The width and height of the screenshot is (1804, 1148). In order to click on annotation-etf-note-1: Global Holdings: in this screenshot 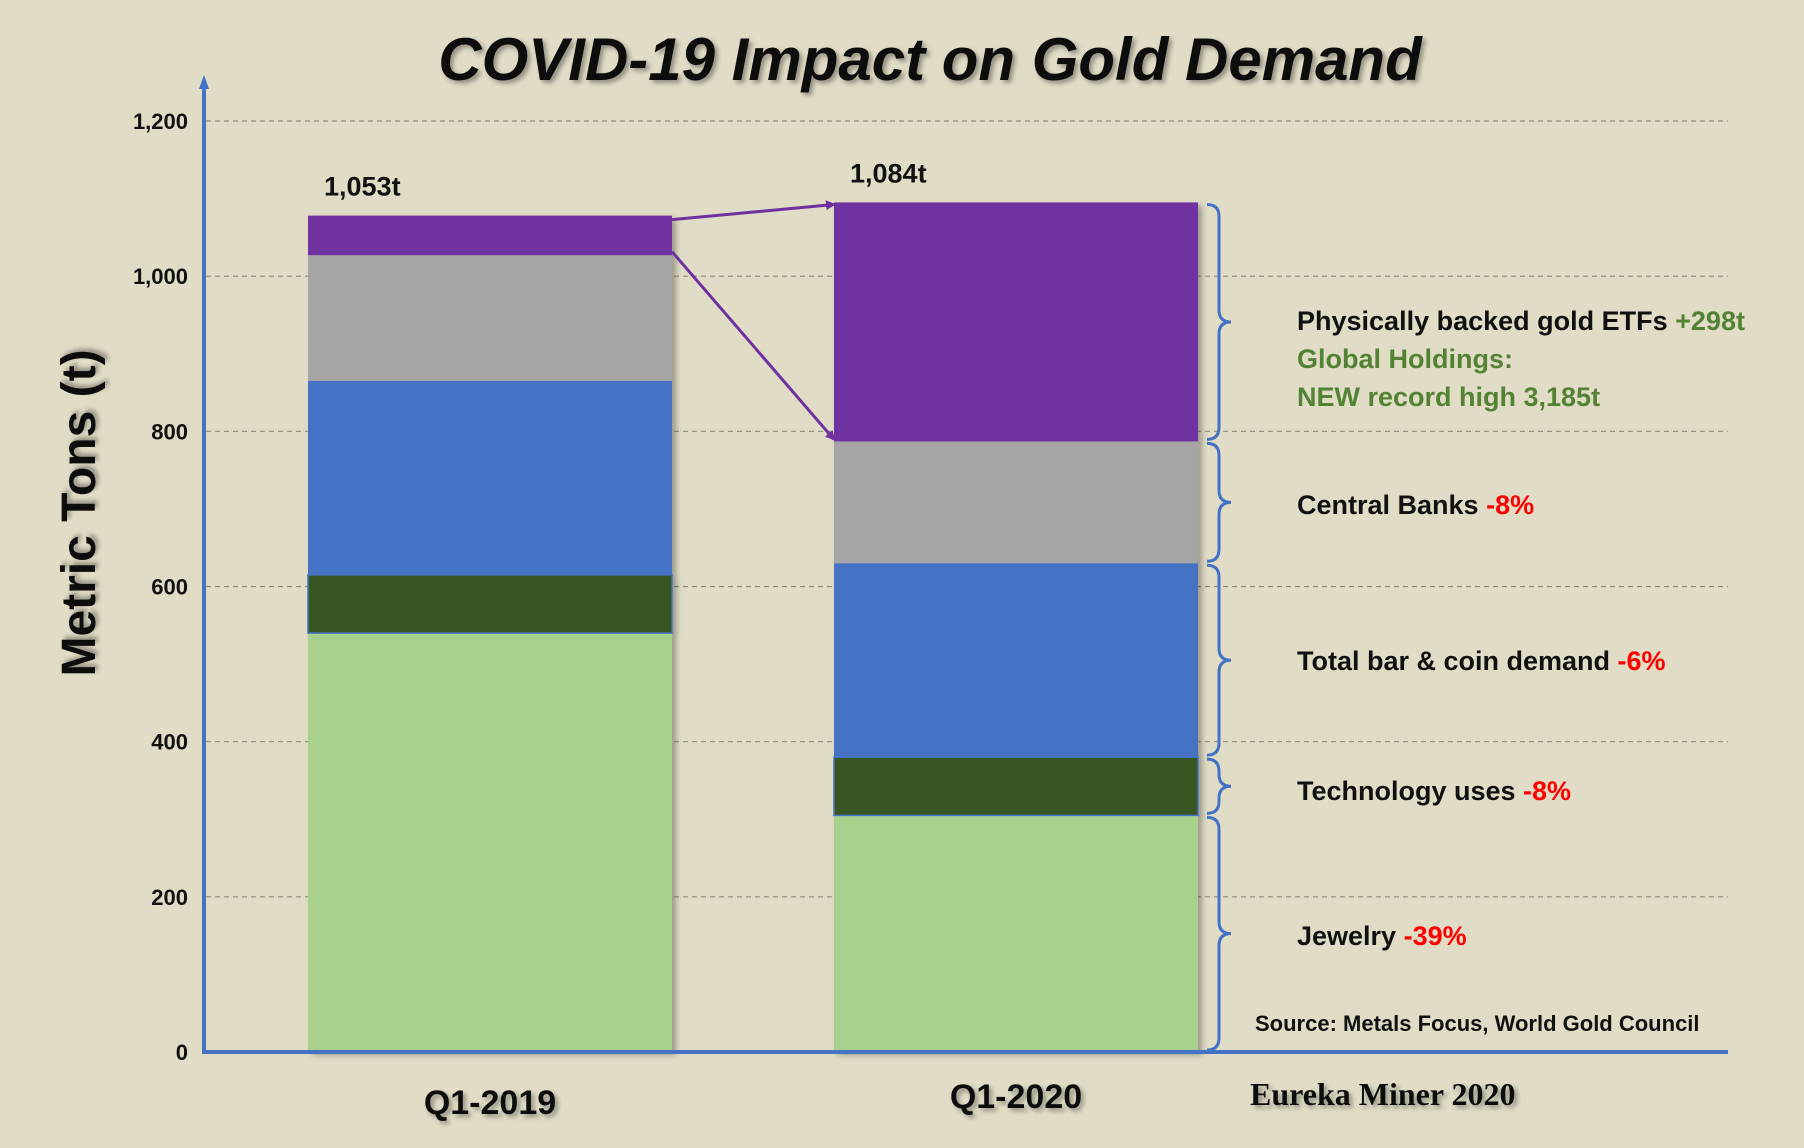, I will do `click(1405, 359)`.